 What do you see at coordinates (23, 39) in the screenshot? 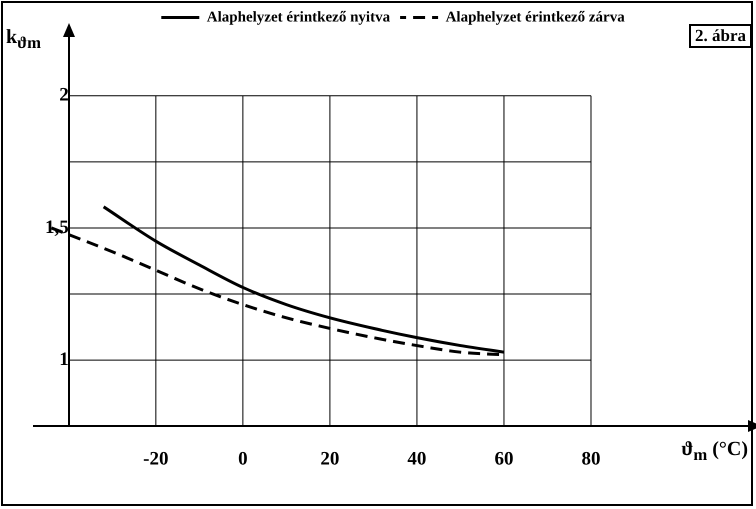
I see `y-axis-title: k$_{ϑm}$` at bounding box center [23, 39].